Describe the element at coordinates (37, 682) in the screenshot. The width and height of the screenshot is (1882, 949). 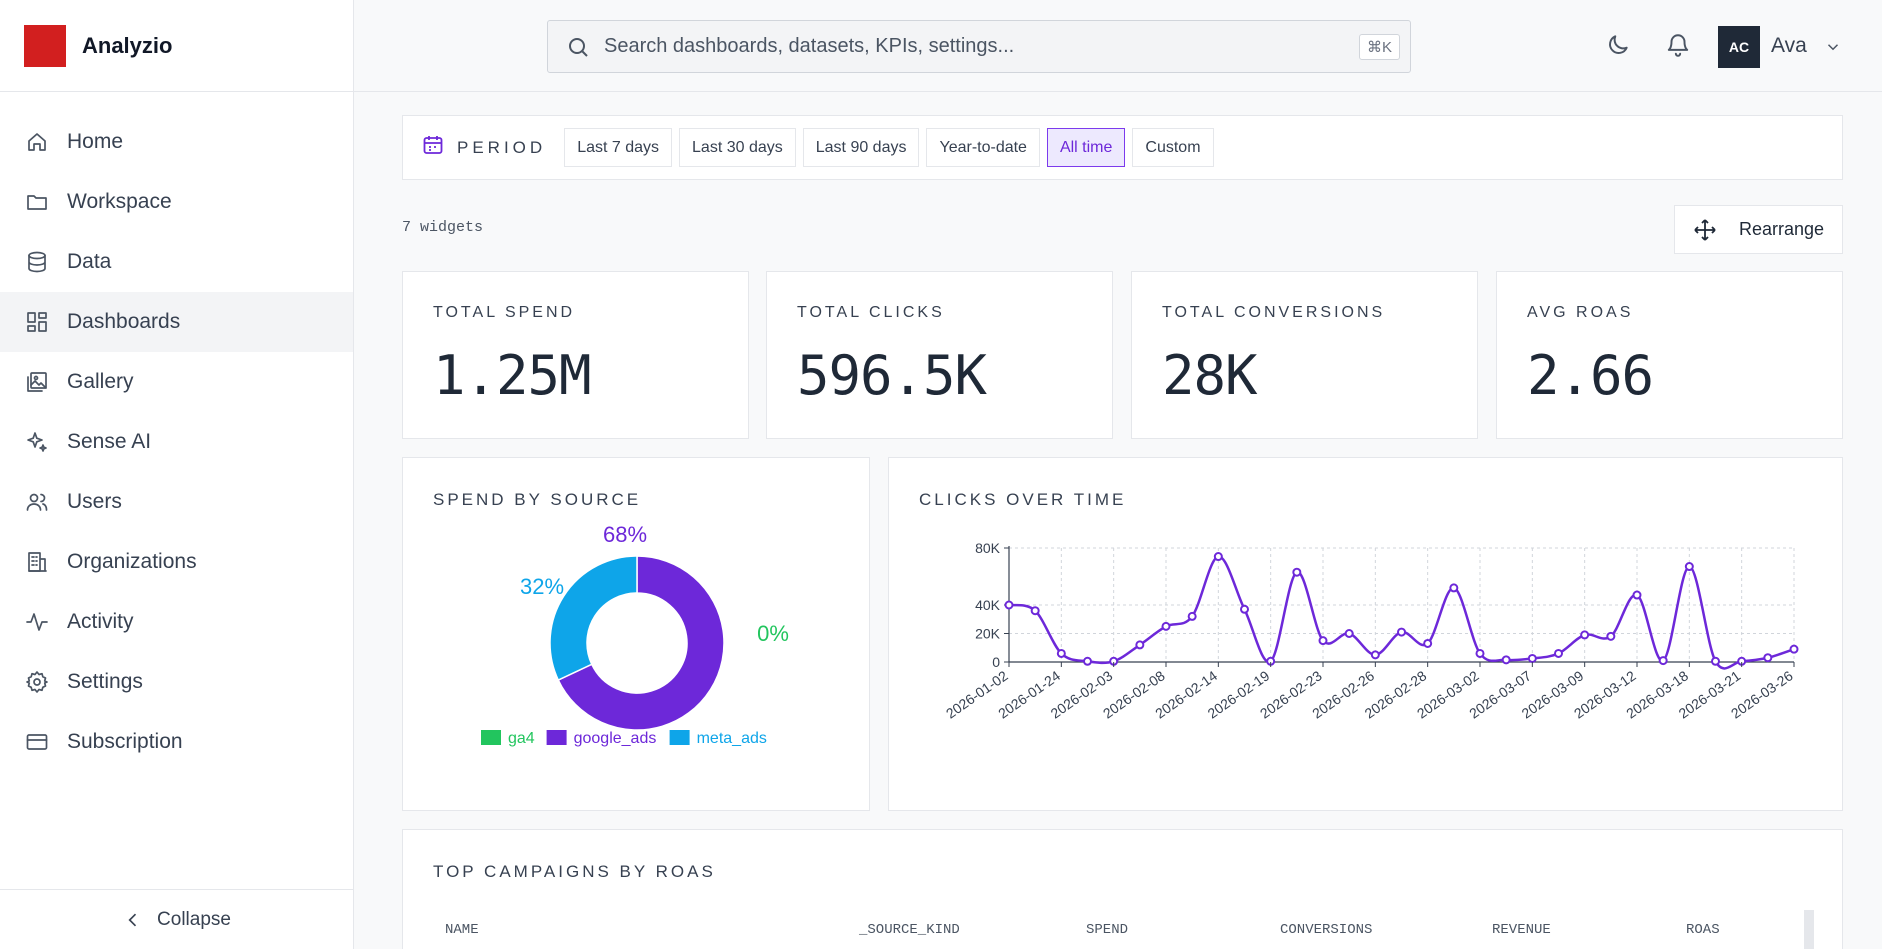
I see `gear-icon` at that location.